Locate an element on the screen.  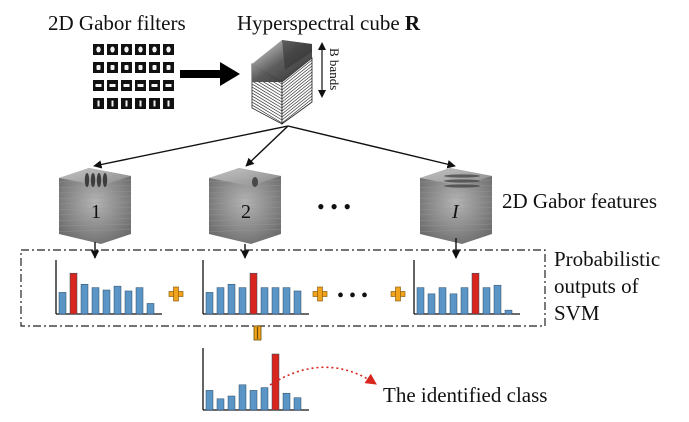
bands-label: B bands is located at coordinates (334, 69).